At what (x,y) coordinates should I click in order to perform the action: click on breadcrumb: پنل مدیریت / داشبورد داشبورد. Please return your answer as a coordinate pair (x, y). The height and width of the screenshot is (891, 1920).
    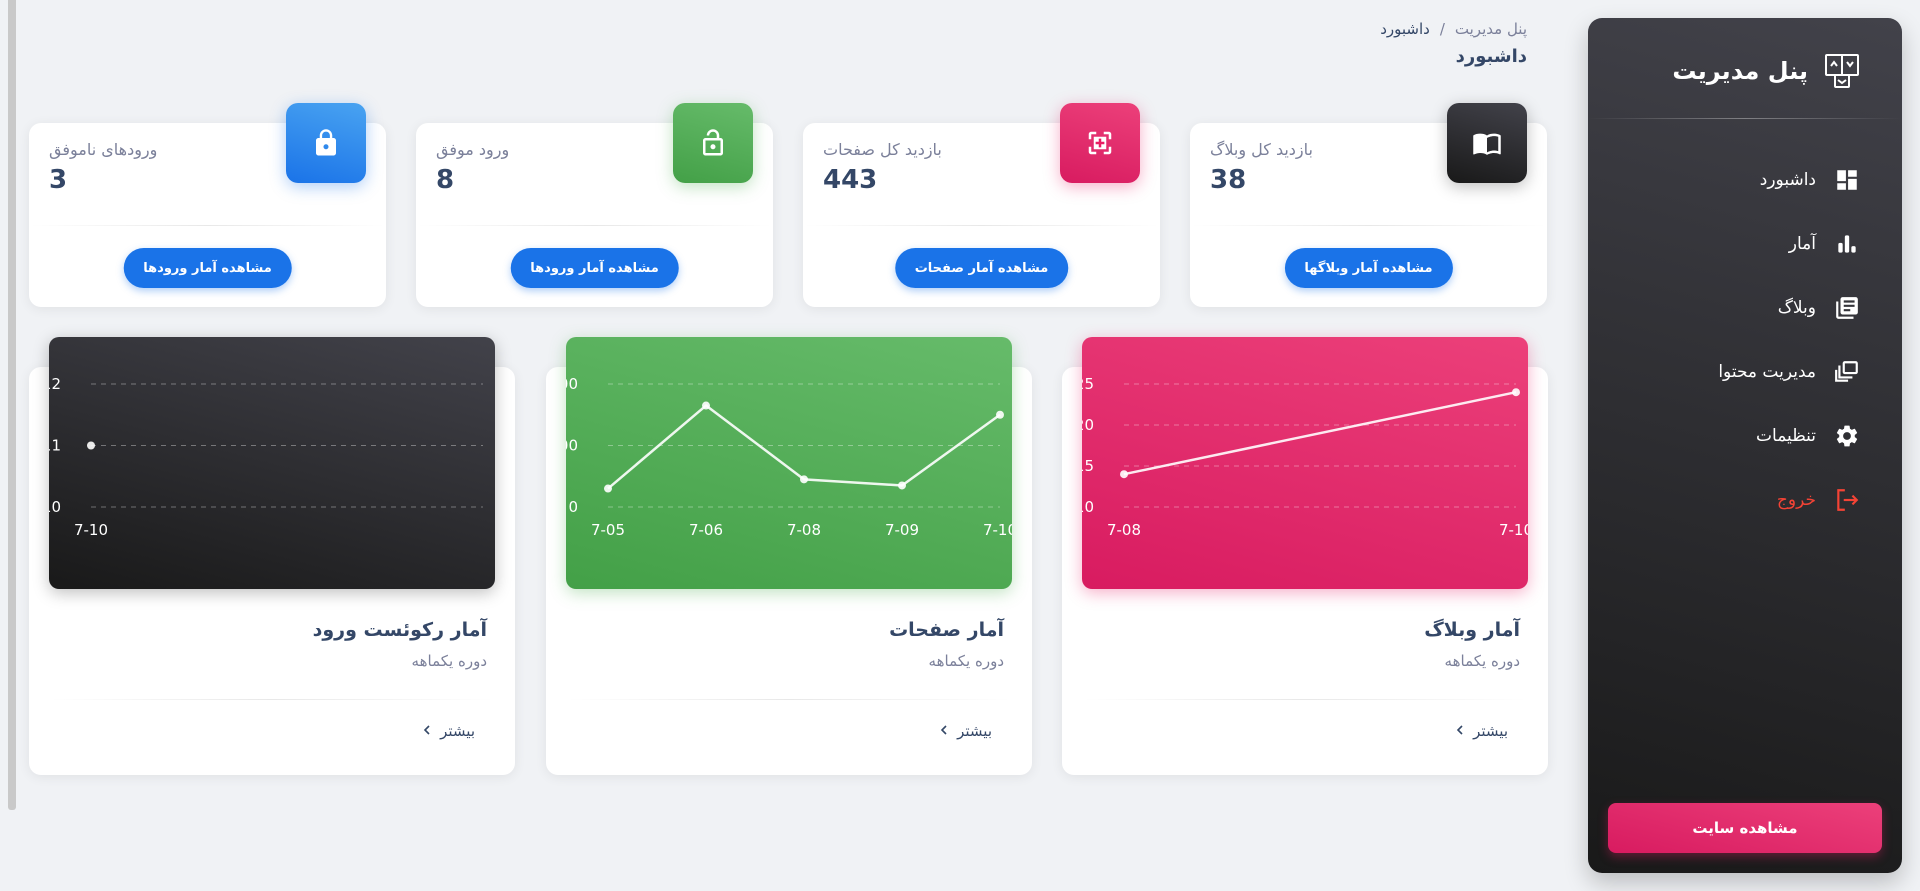
    Looking at the image, I should click on (1453, 43).